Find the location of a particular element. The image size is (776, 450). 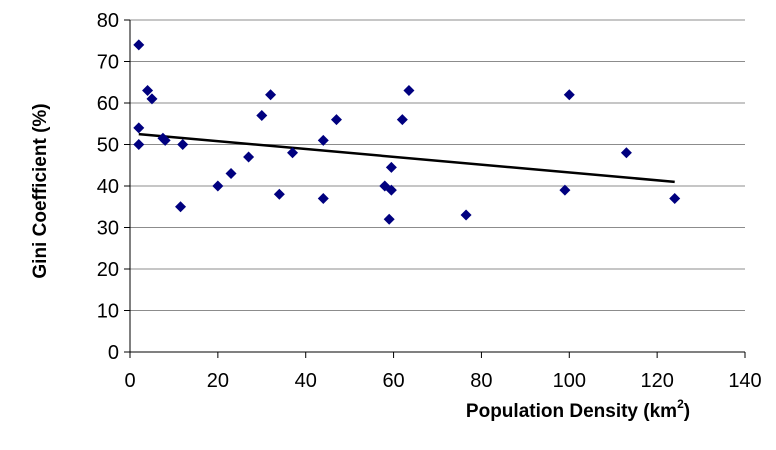

y-tick-label: 40 is located at coordinates (108, 187).